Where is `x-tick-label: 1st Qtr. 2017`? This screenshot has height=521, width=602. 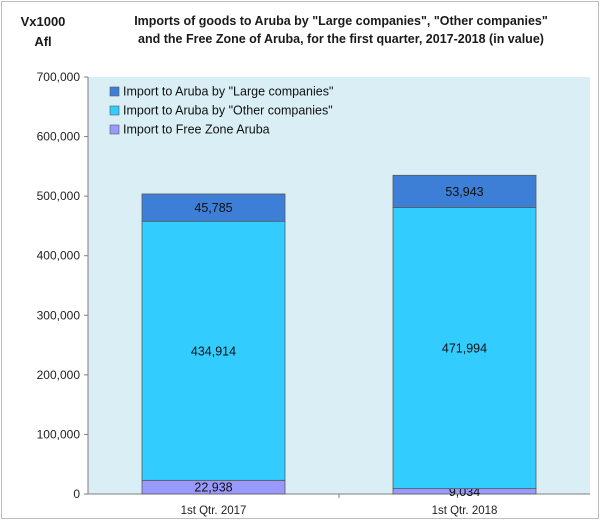
x-tick-label: 1st Qtr. 2017 is located at coordinates (214, 511).